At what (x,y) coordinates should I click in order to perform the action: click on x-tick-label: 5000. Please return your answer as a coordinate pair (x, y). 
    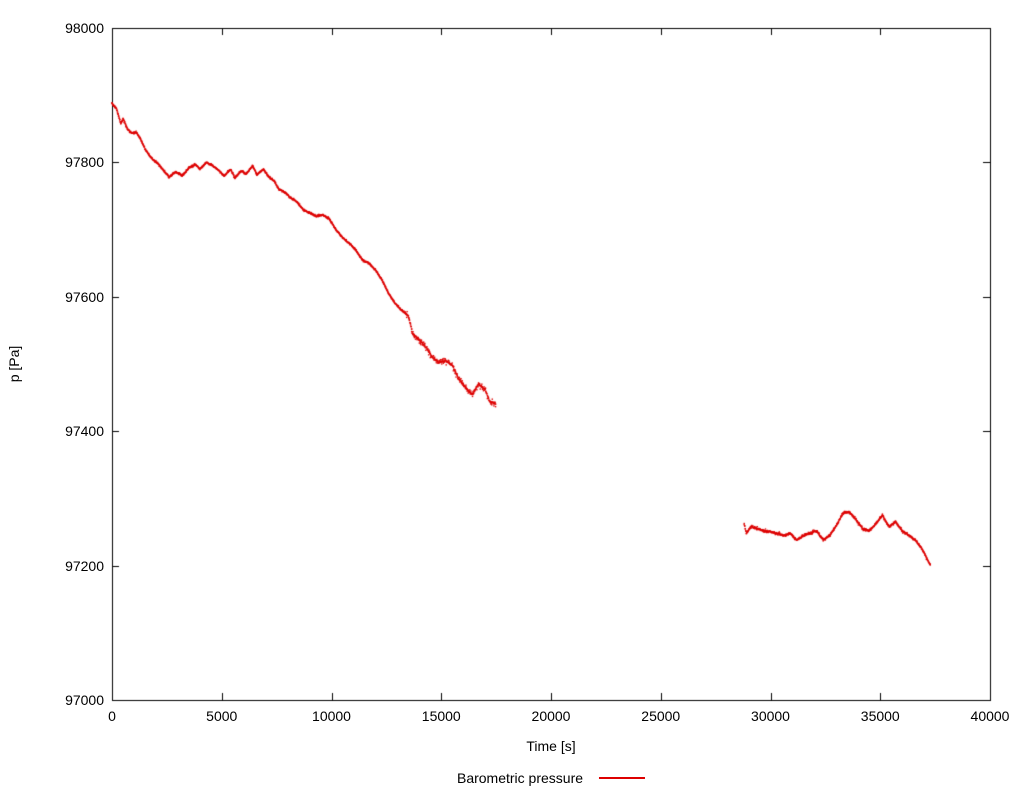
    Looking at the image, I should click on (222, 716).